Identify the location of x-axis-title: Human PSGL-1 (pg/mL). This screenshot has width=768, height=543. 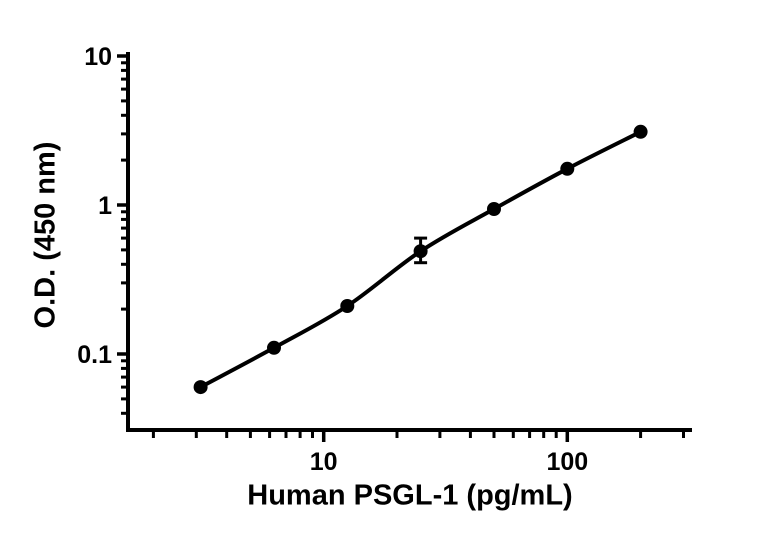
(410, 495).